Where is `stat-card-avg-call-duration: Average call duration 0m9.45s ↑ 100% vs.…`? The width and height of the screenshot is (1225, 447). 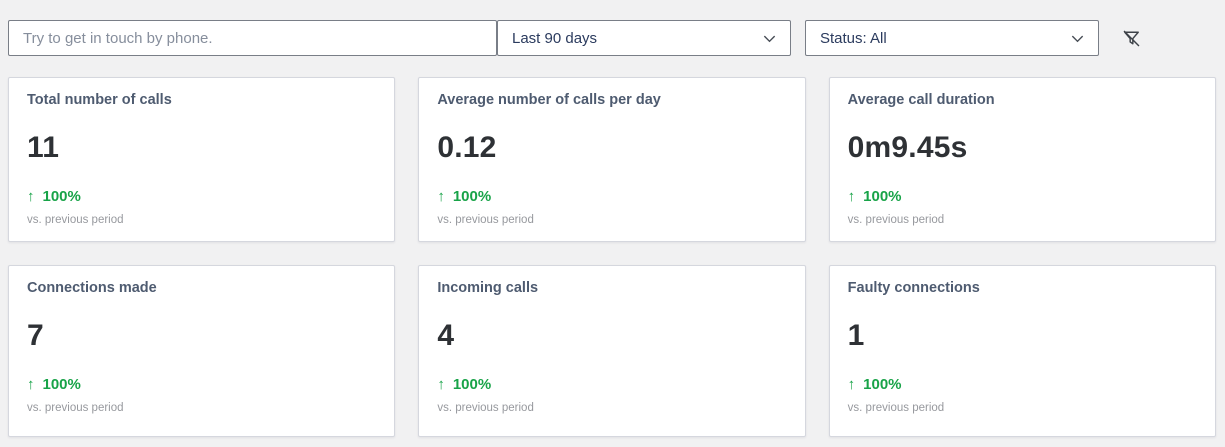
stat-card-avg-call-duration: Average call duration 0m9.45s ↑ 100% vs.… is located at coordinates (1022, 159).